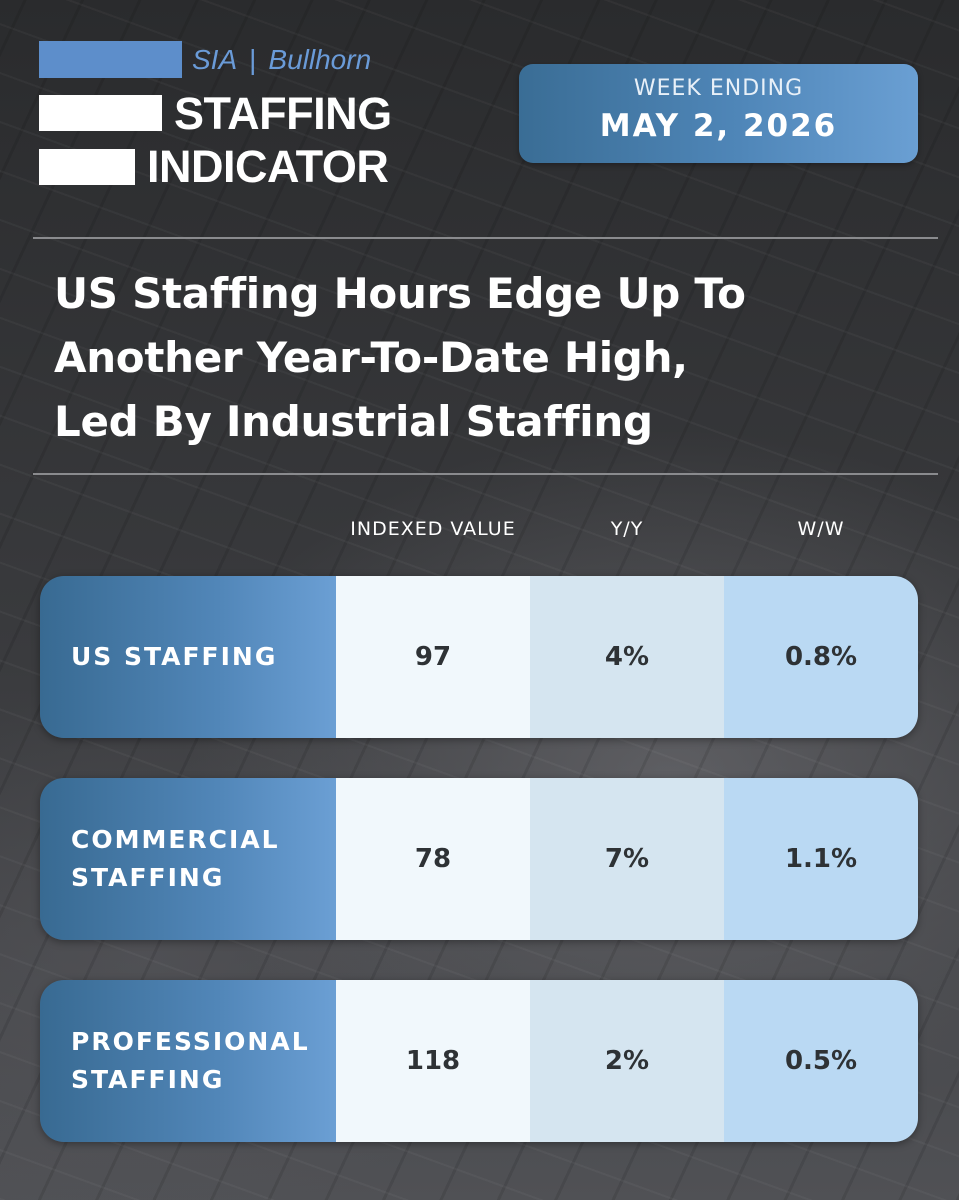  Describe the element at coordinates (821, 657) in the screenshot. I see `ww-cell: 0.8%` at that location.